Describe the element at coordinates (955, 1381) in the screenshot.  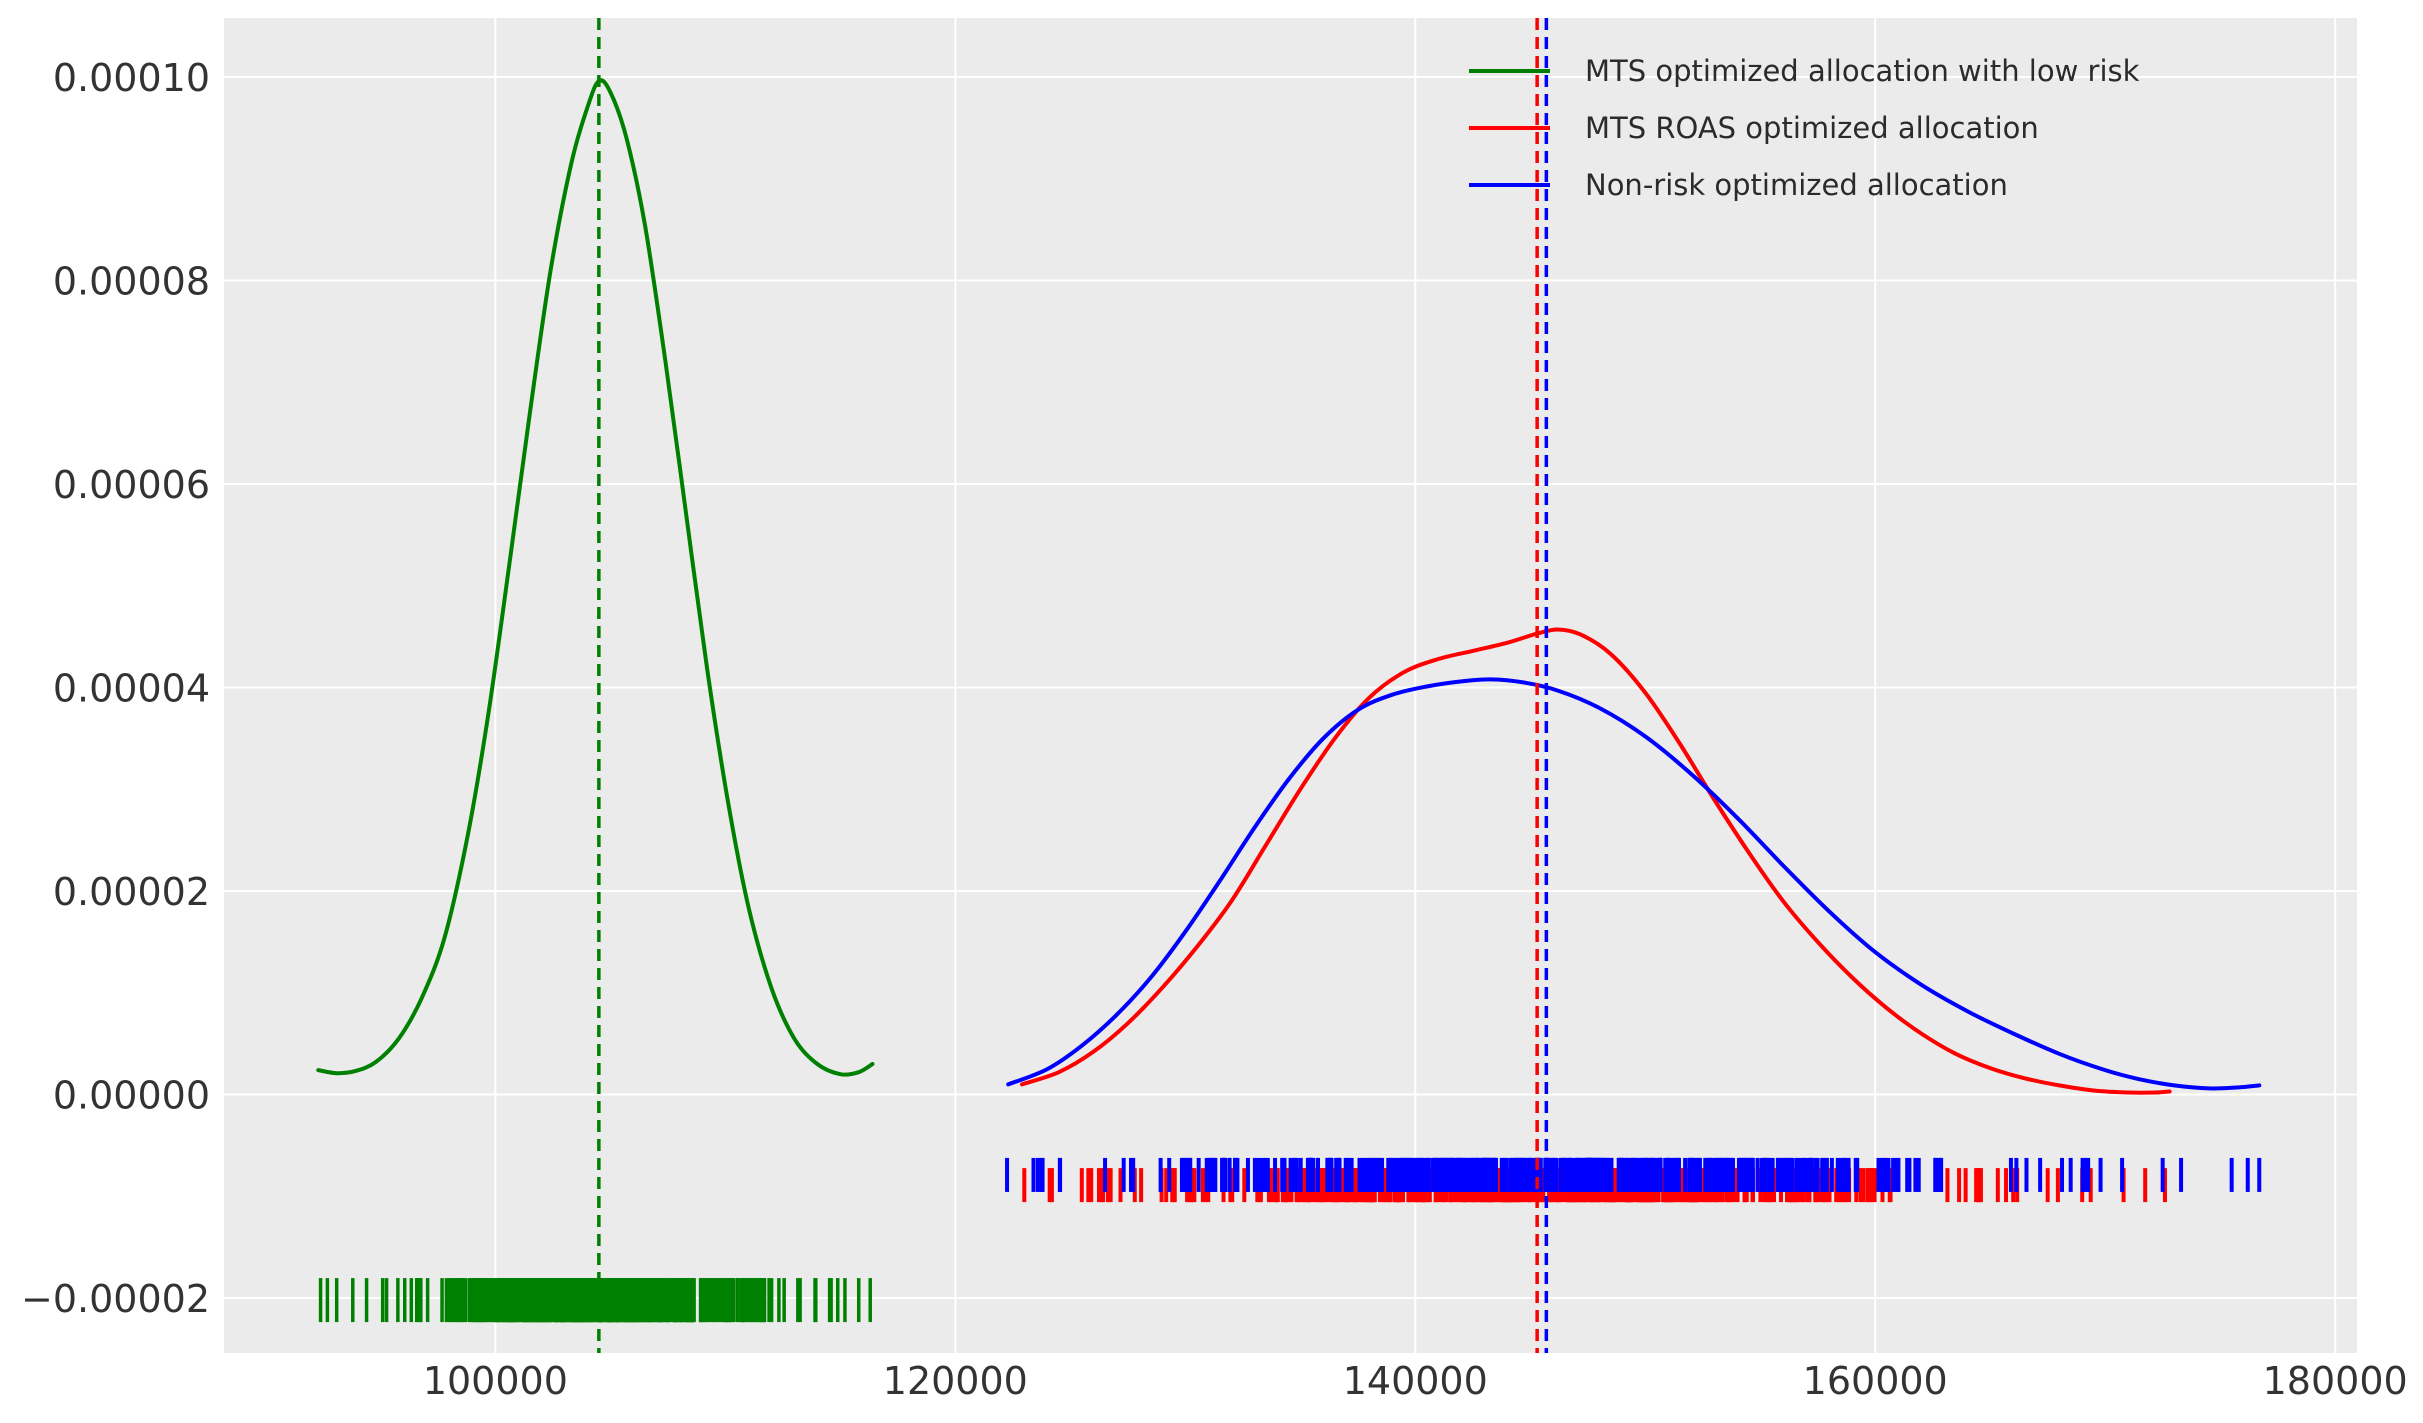
I see `x-tick-label: 120000` at that location.